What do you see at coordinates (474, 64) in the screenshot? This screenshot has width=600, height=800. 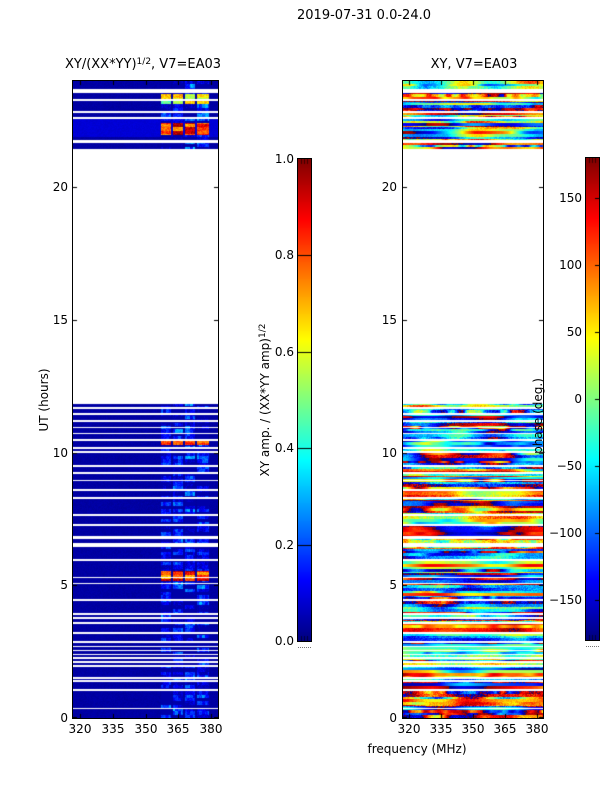 I see `phase-panel-title: XY, V7=EA03` at bounding box center [474, 64].